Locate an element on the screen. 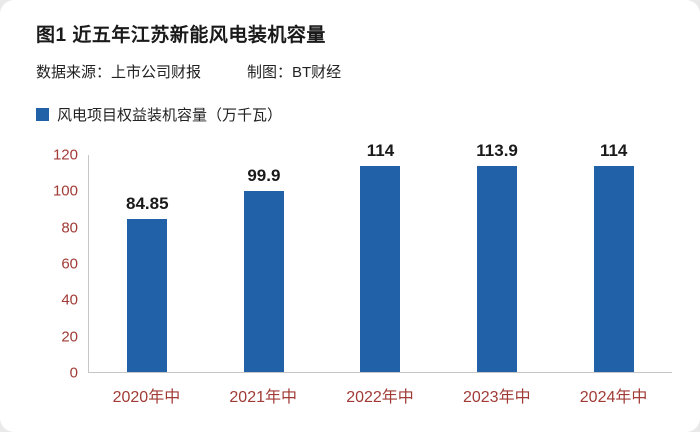 The image size is (700, 432). legend-swatch-icon is located at coordinates (42, 114).